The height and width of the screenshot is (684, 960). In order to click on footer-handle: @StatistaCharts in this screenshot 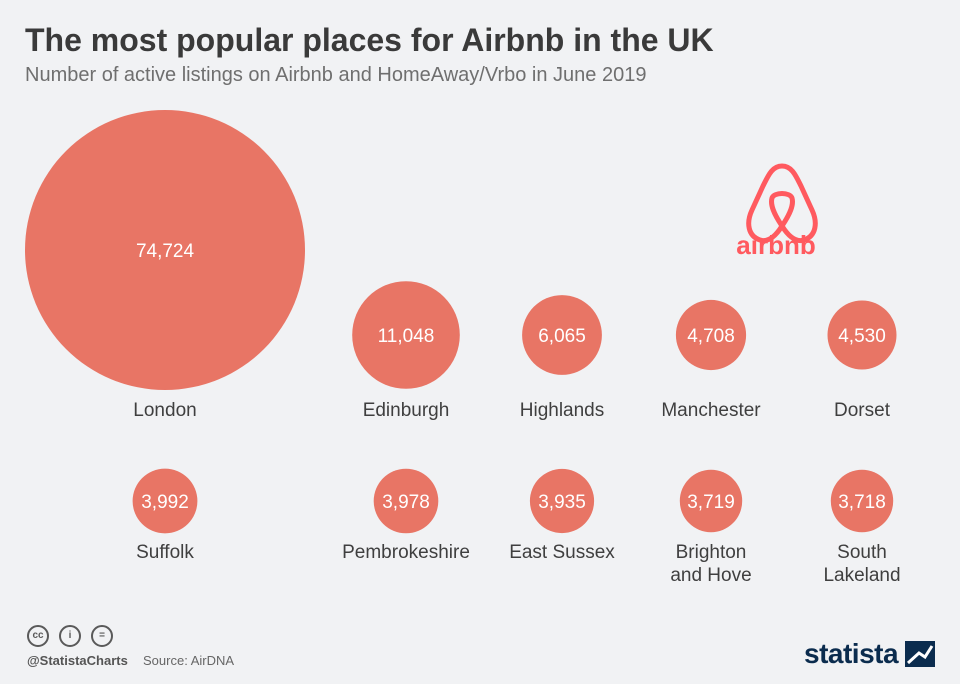, I will do `click(77, 660)`.